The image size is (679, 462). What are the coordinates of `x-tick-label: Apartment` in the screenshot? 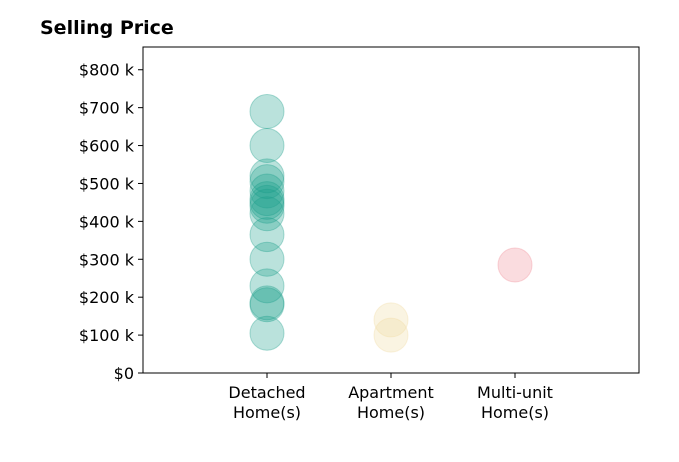 It's located at (391, 392).